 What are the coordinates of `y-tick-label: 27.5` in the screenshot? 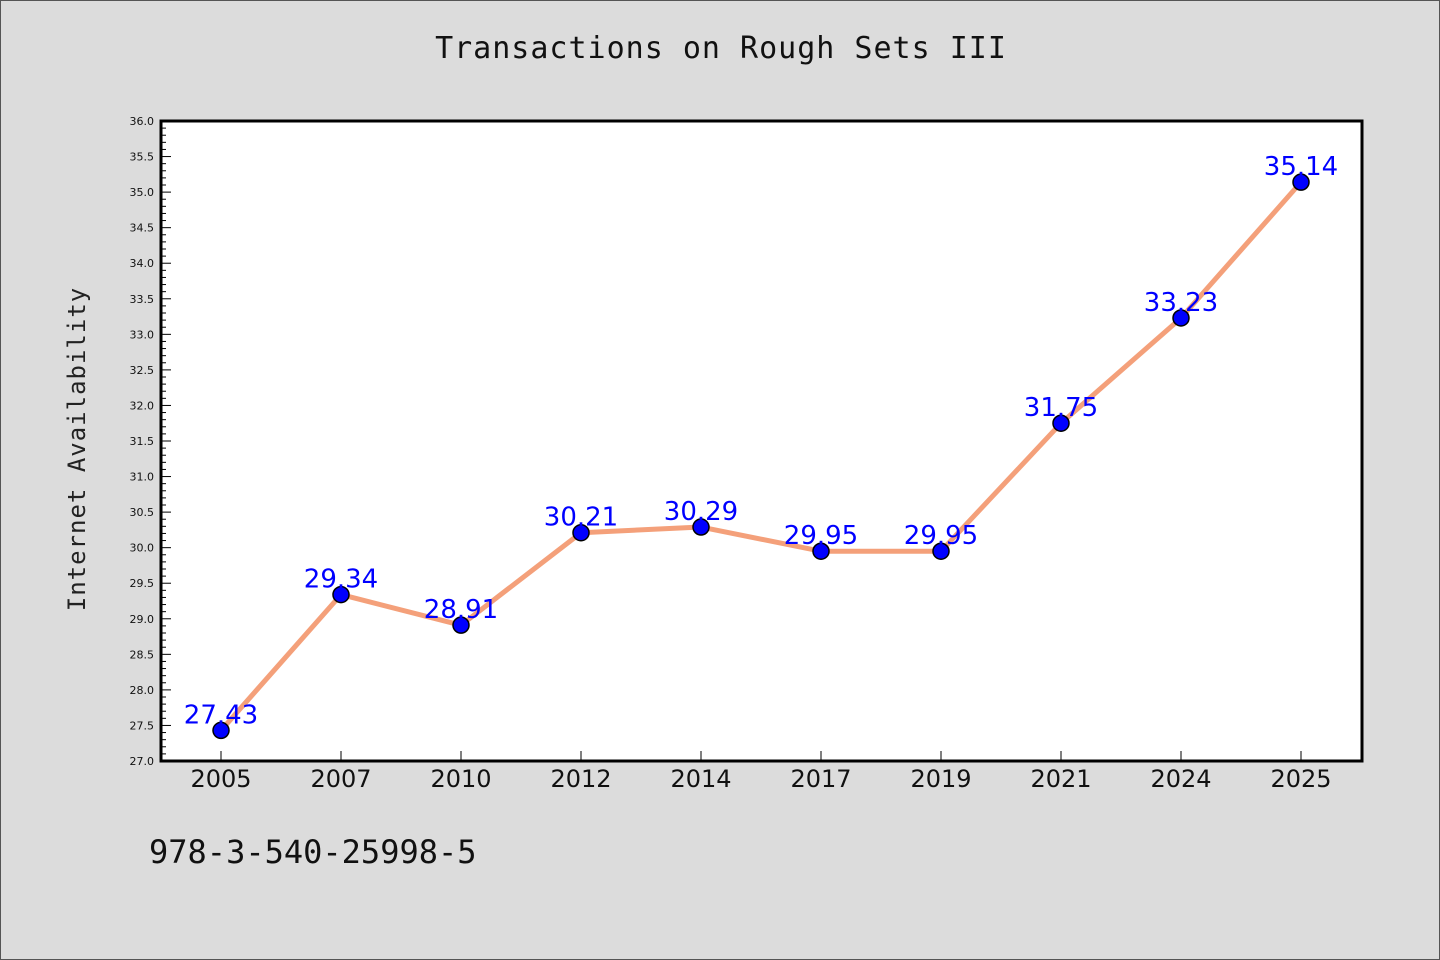 It's located at (142, 725).